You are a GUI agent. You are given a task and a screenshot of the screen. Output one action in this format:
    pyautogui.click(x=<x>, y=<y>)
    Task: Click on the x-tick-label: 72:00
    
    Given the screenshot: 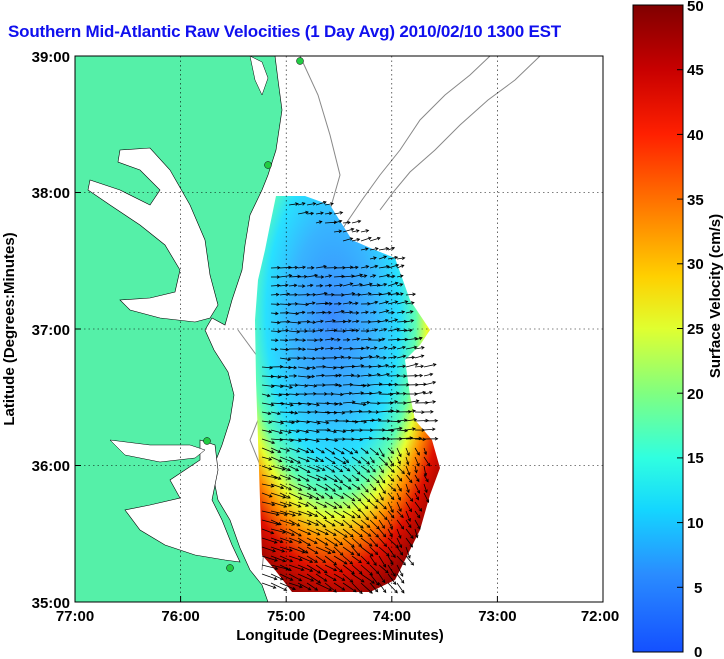 What is the action you would take?
    pyautogui.click(x=600, y=616)
    